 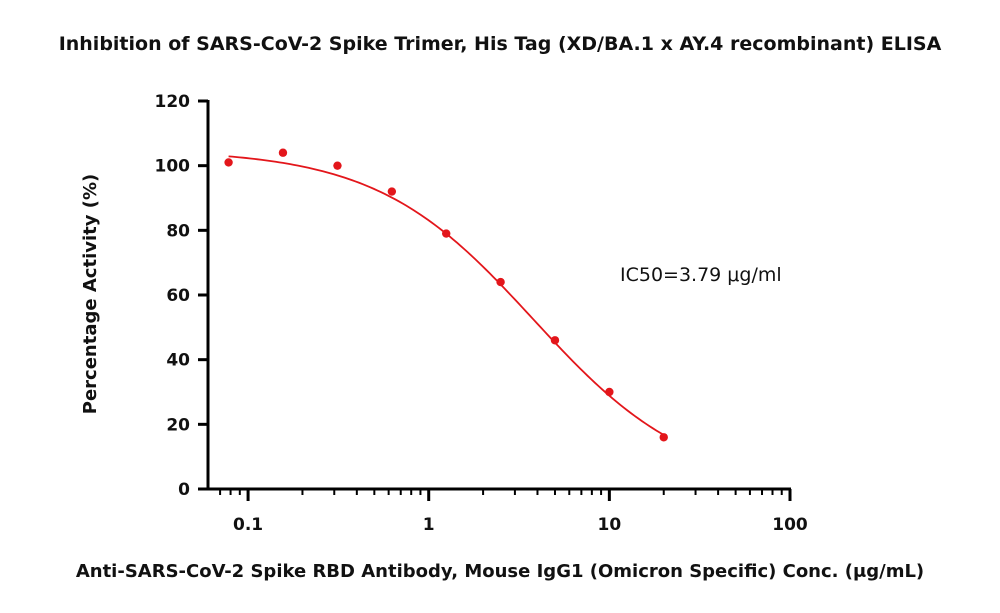 I want to click on x-tick-label: 100, so click(x=790, y=525).